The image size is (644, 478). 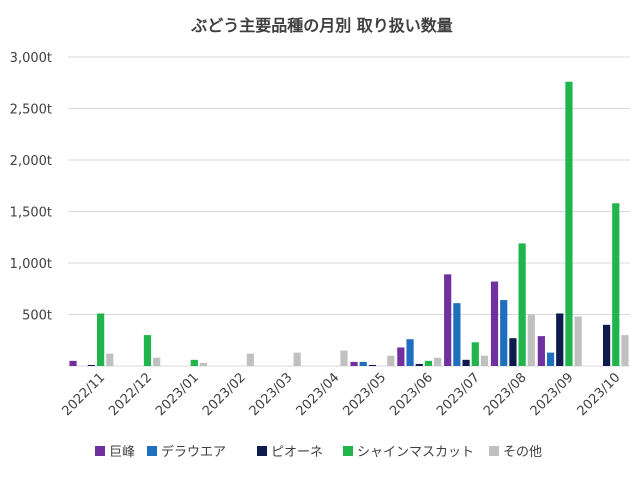 I want to click on x-tick-label: 2022/11, so click(x=83, y=394).